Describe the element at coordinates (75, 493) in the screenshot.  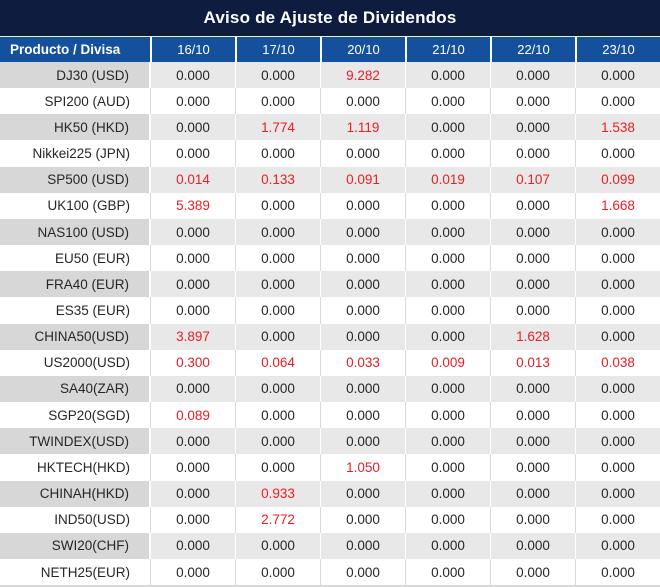
I see `product-label: CHINAH(HKD)` at that location.